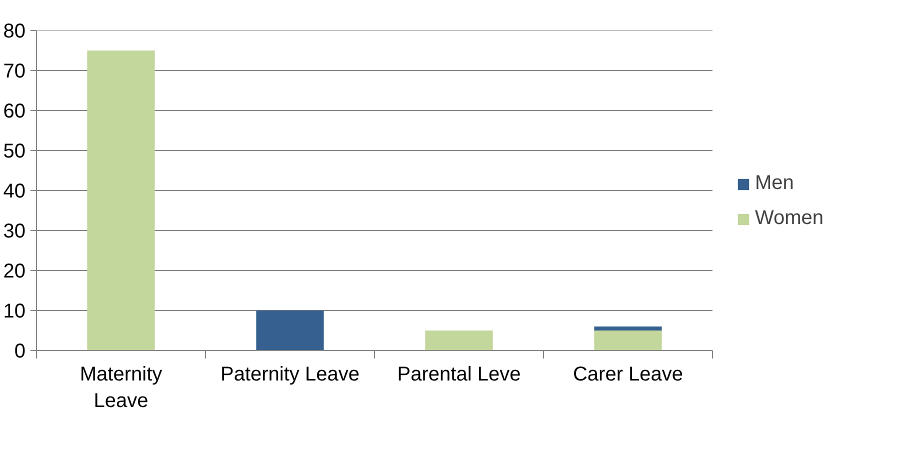 The image size is (917, 454). Describe the element at coordinates (628, 375) in the screenshot. I see `x-tick-label: Carer Leave` at that location.